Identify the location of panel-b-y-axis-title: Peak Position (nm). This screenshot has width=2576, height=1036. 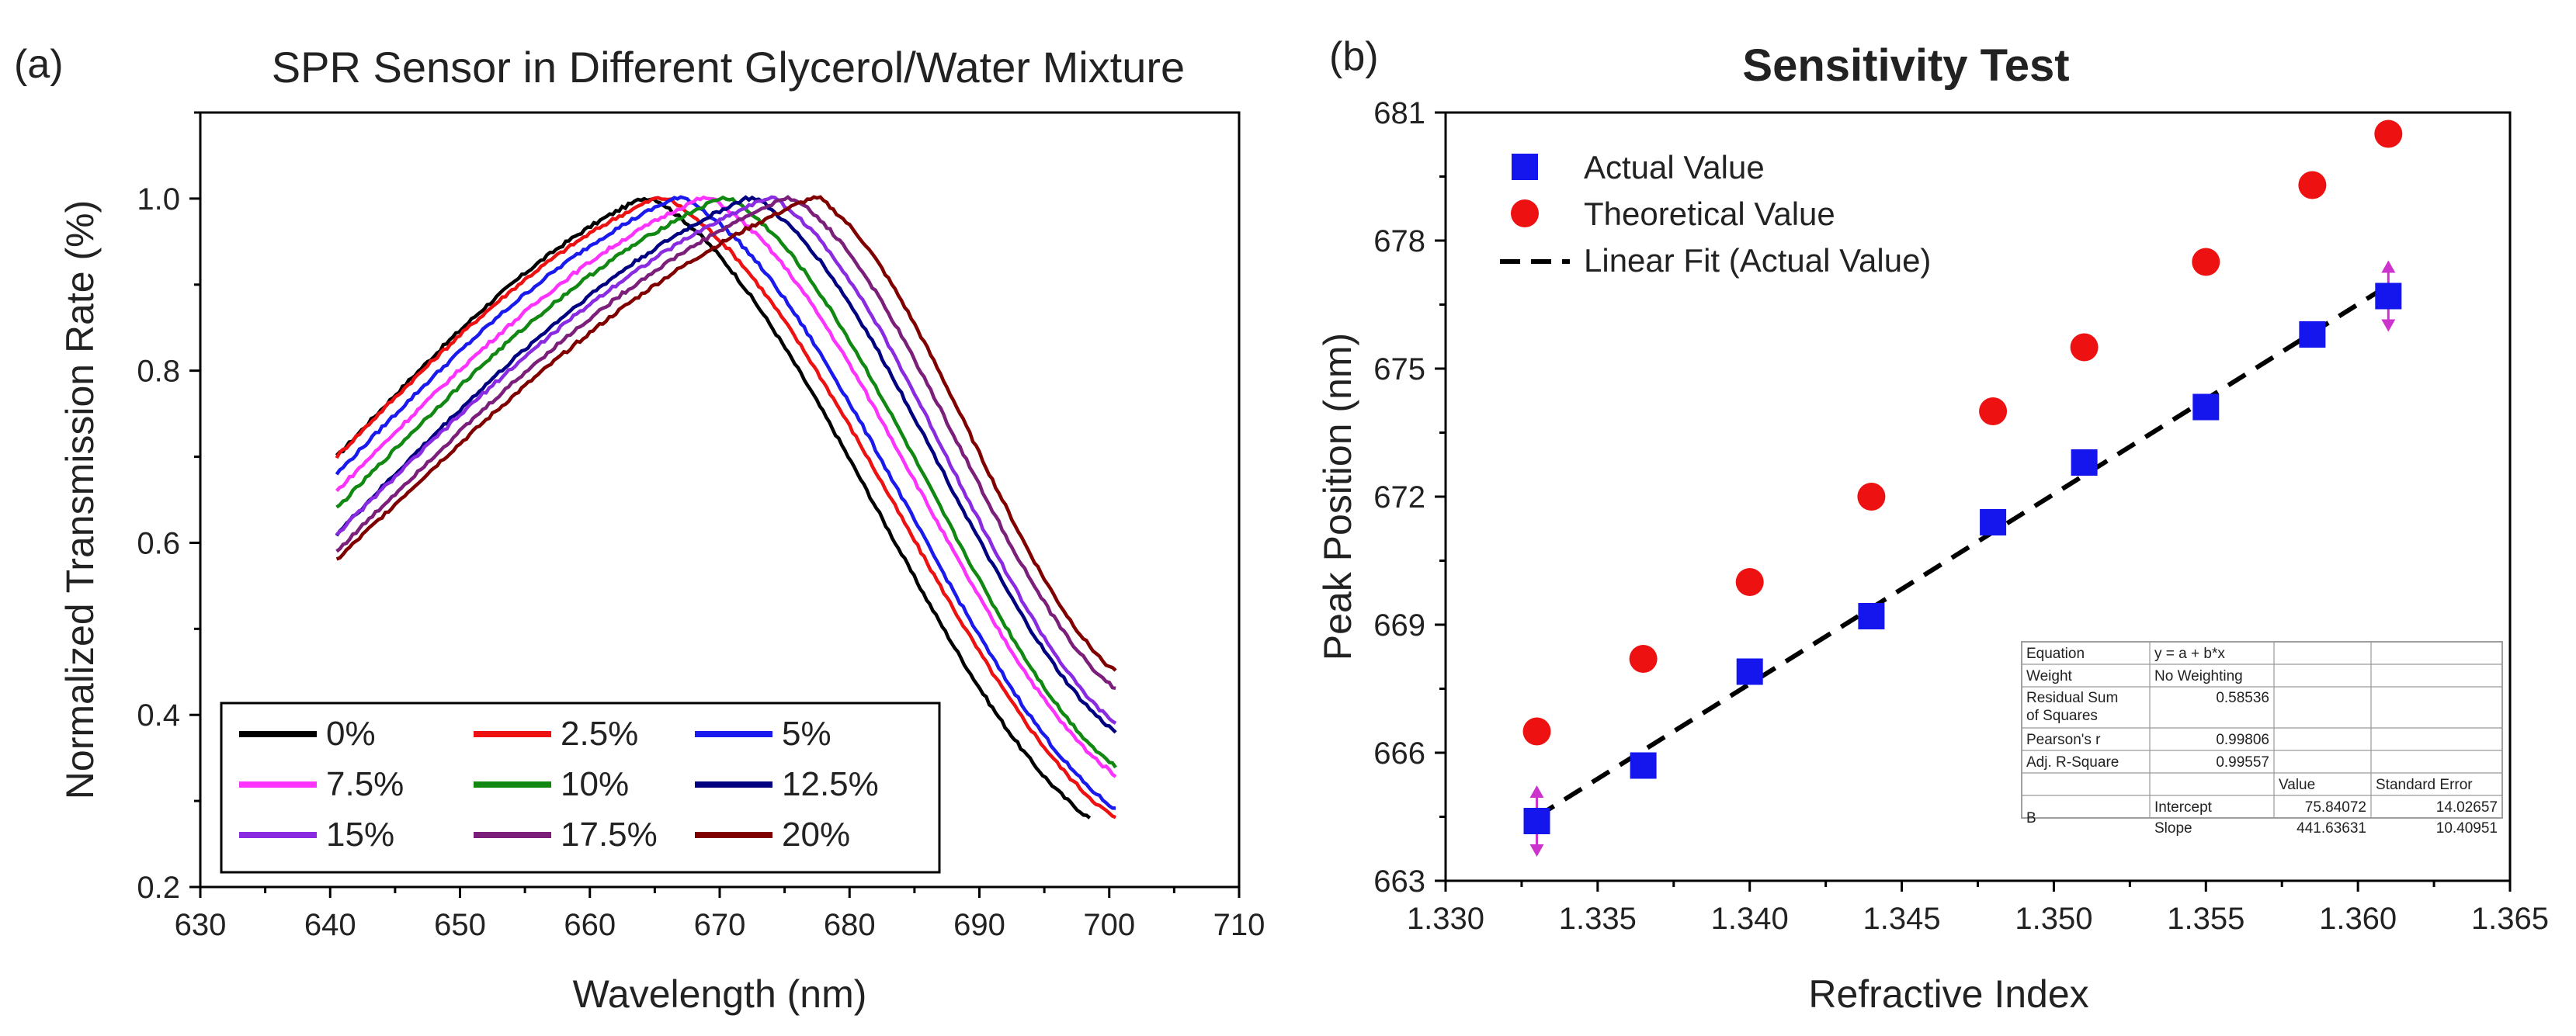
(1337, 496).